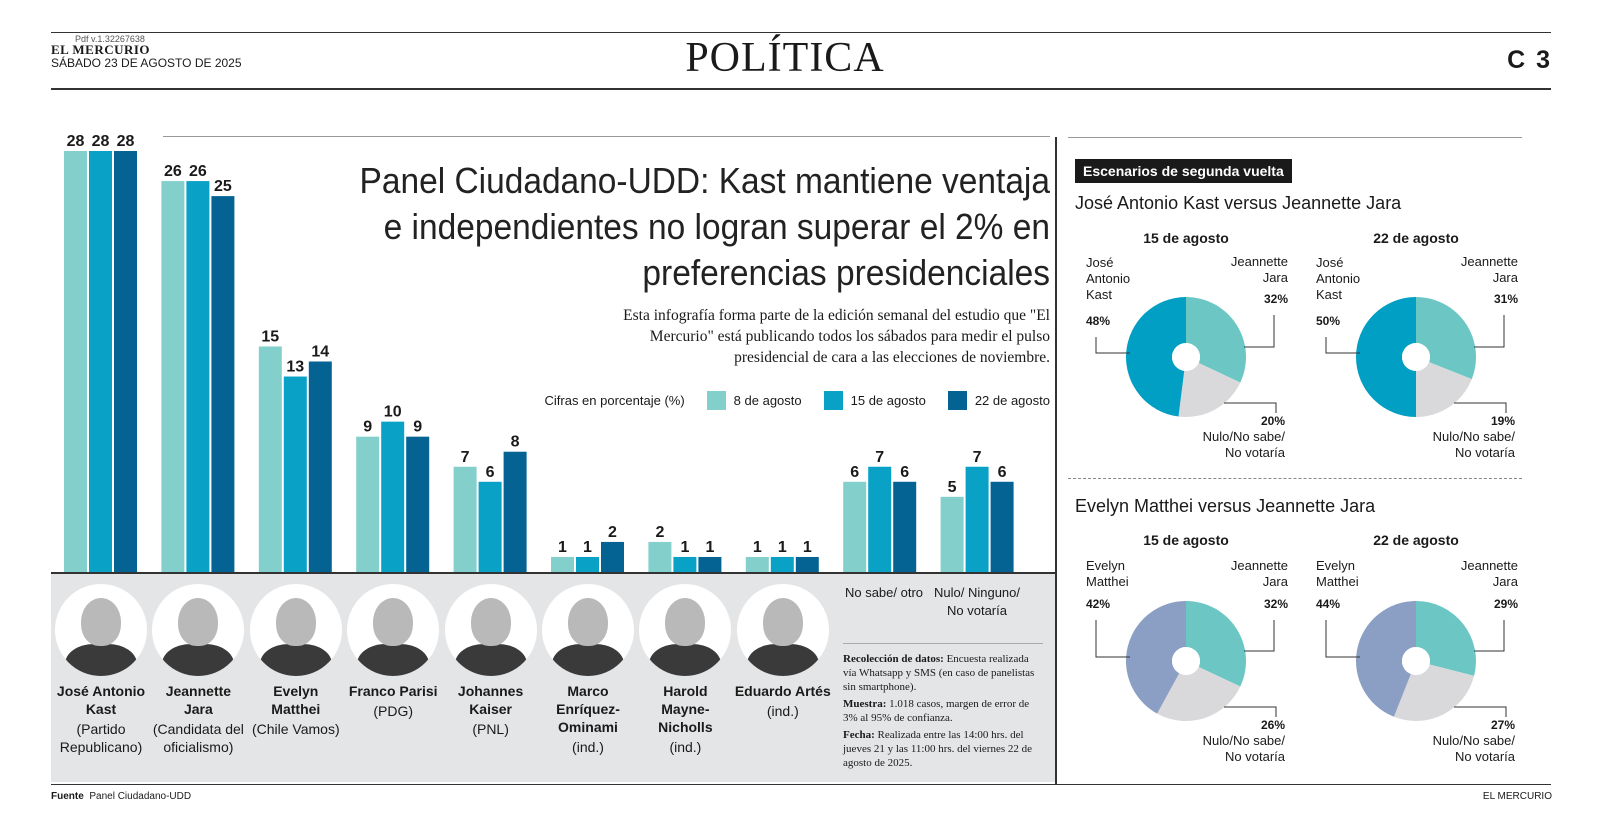 This screenshot has width=1600, height=834. I want to click on bar-value-label: 5, so click(952, 487).